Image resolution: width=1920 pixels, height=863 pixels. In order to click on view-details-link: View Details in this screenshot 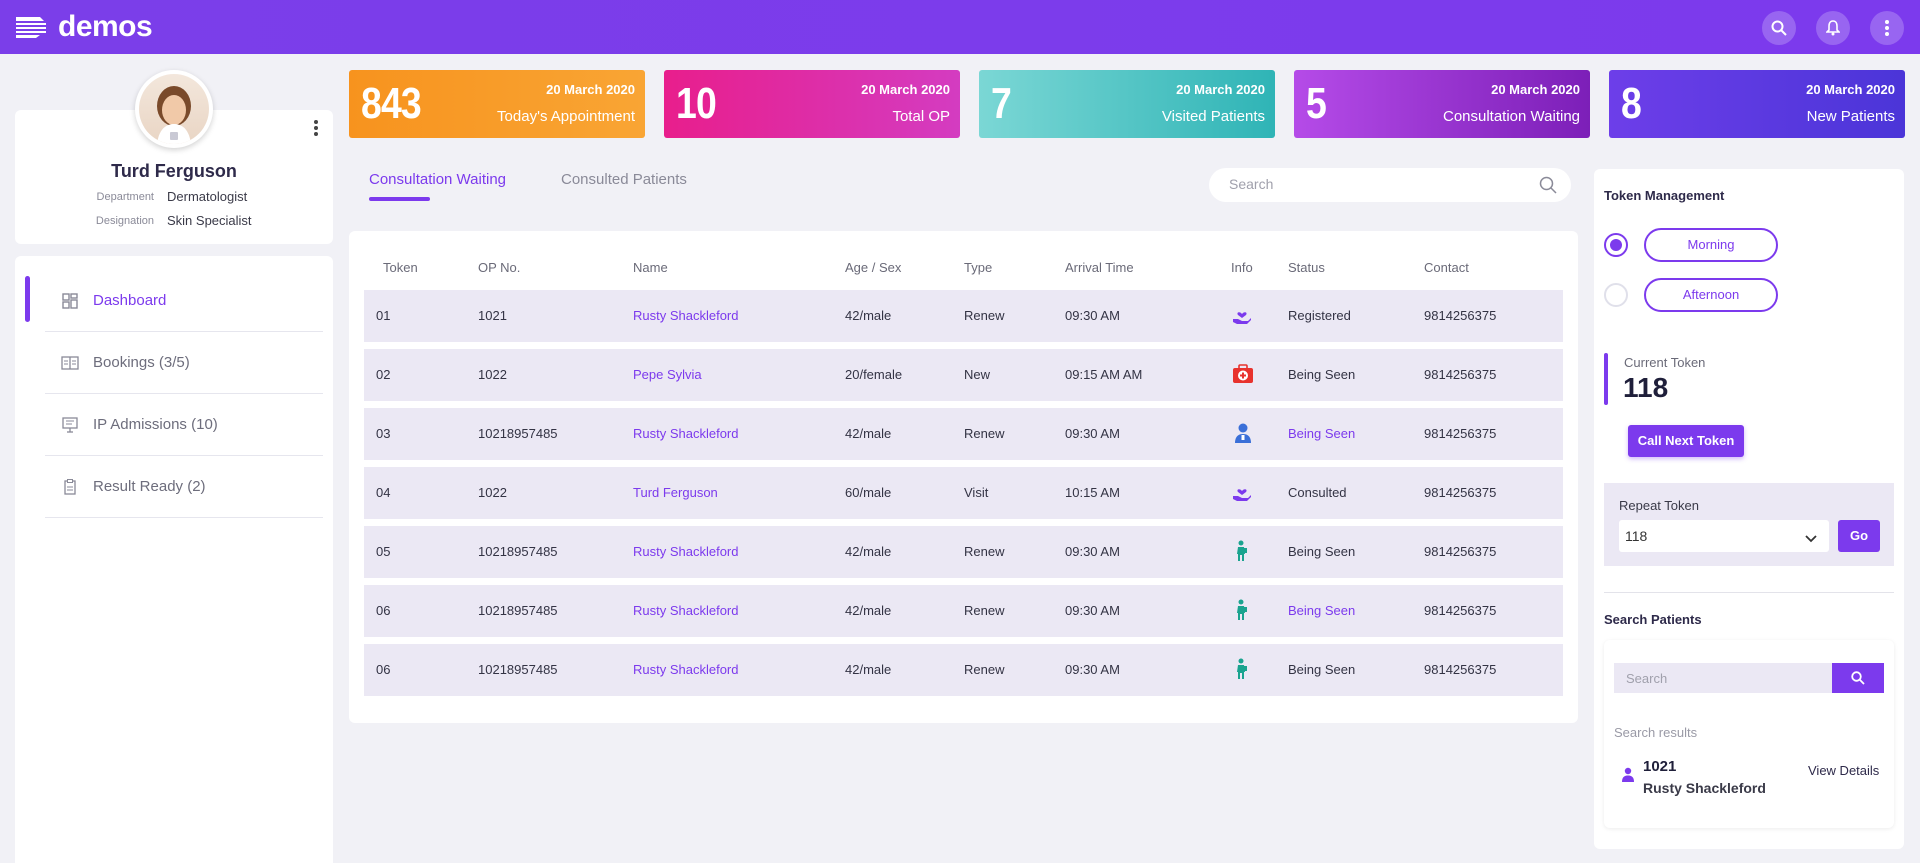, I will do `click(1844, 770)`.